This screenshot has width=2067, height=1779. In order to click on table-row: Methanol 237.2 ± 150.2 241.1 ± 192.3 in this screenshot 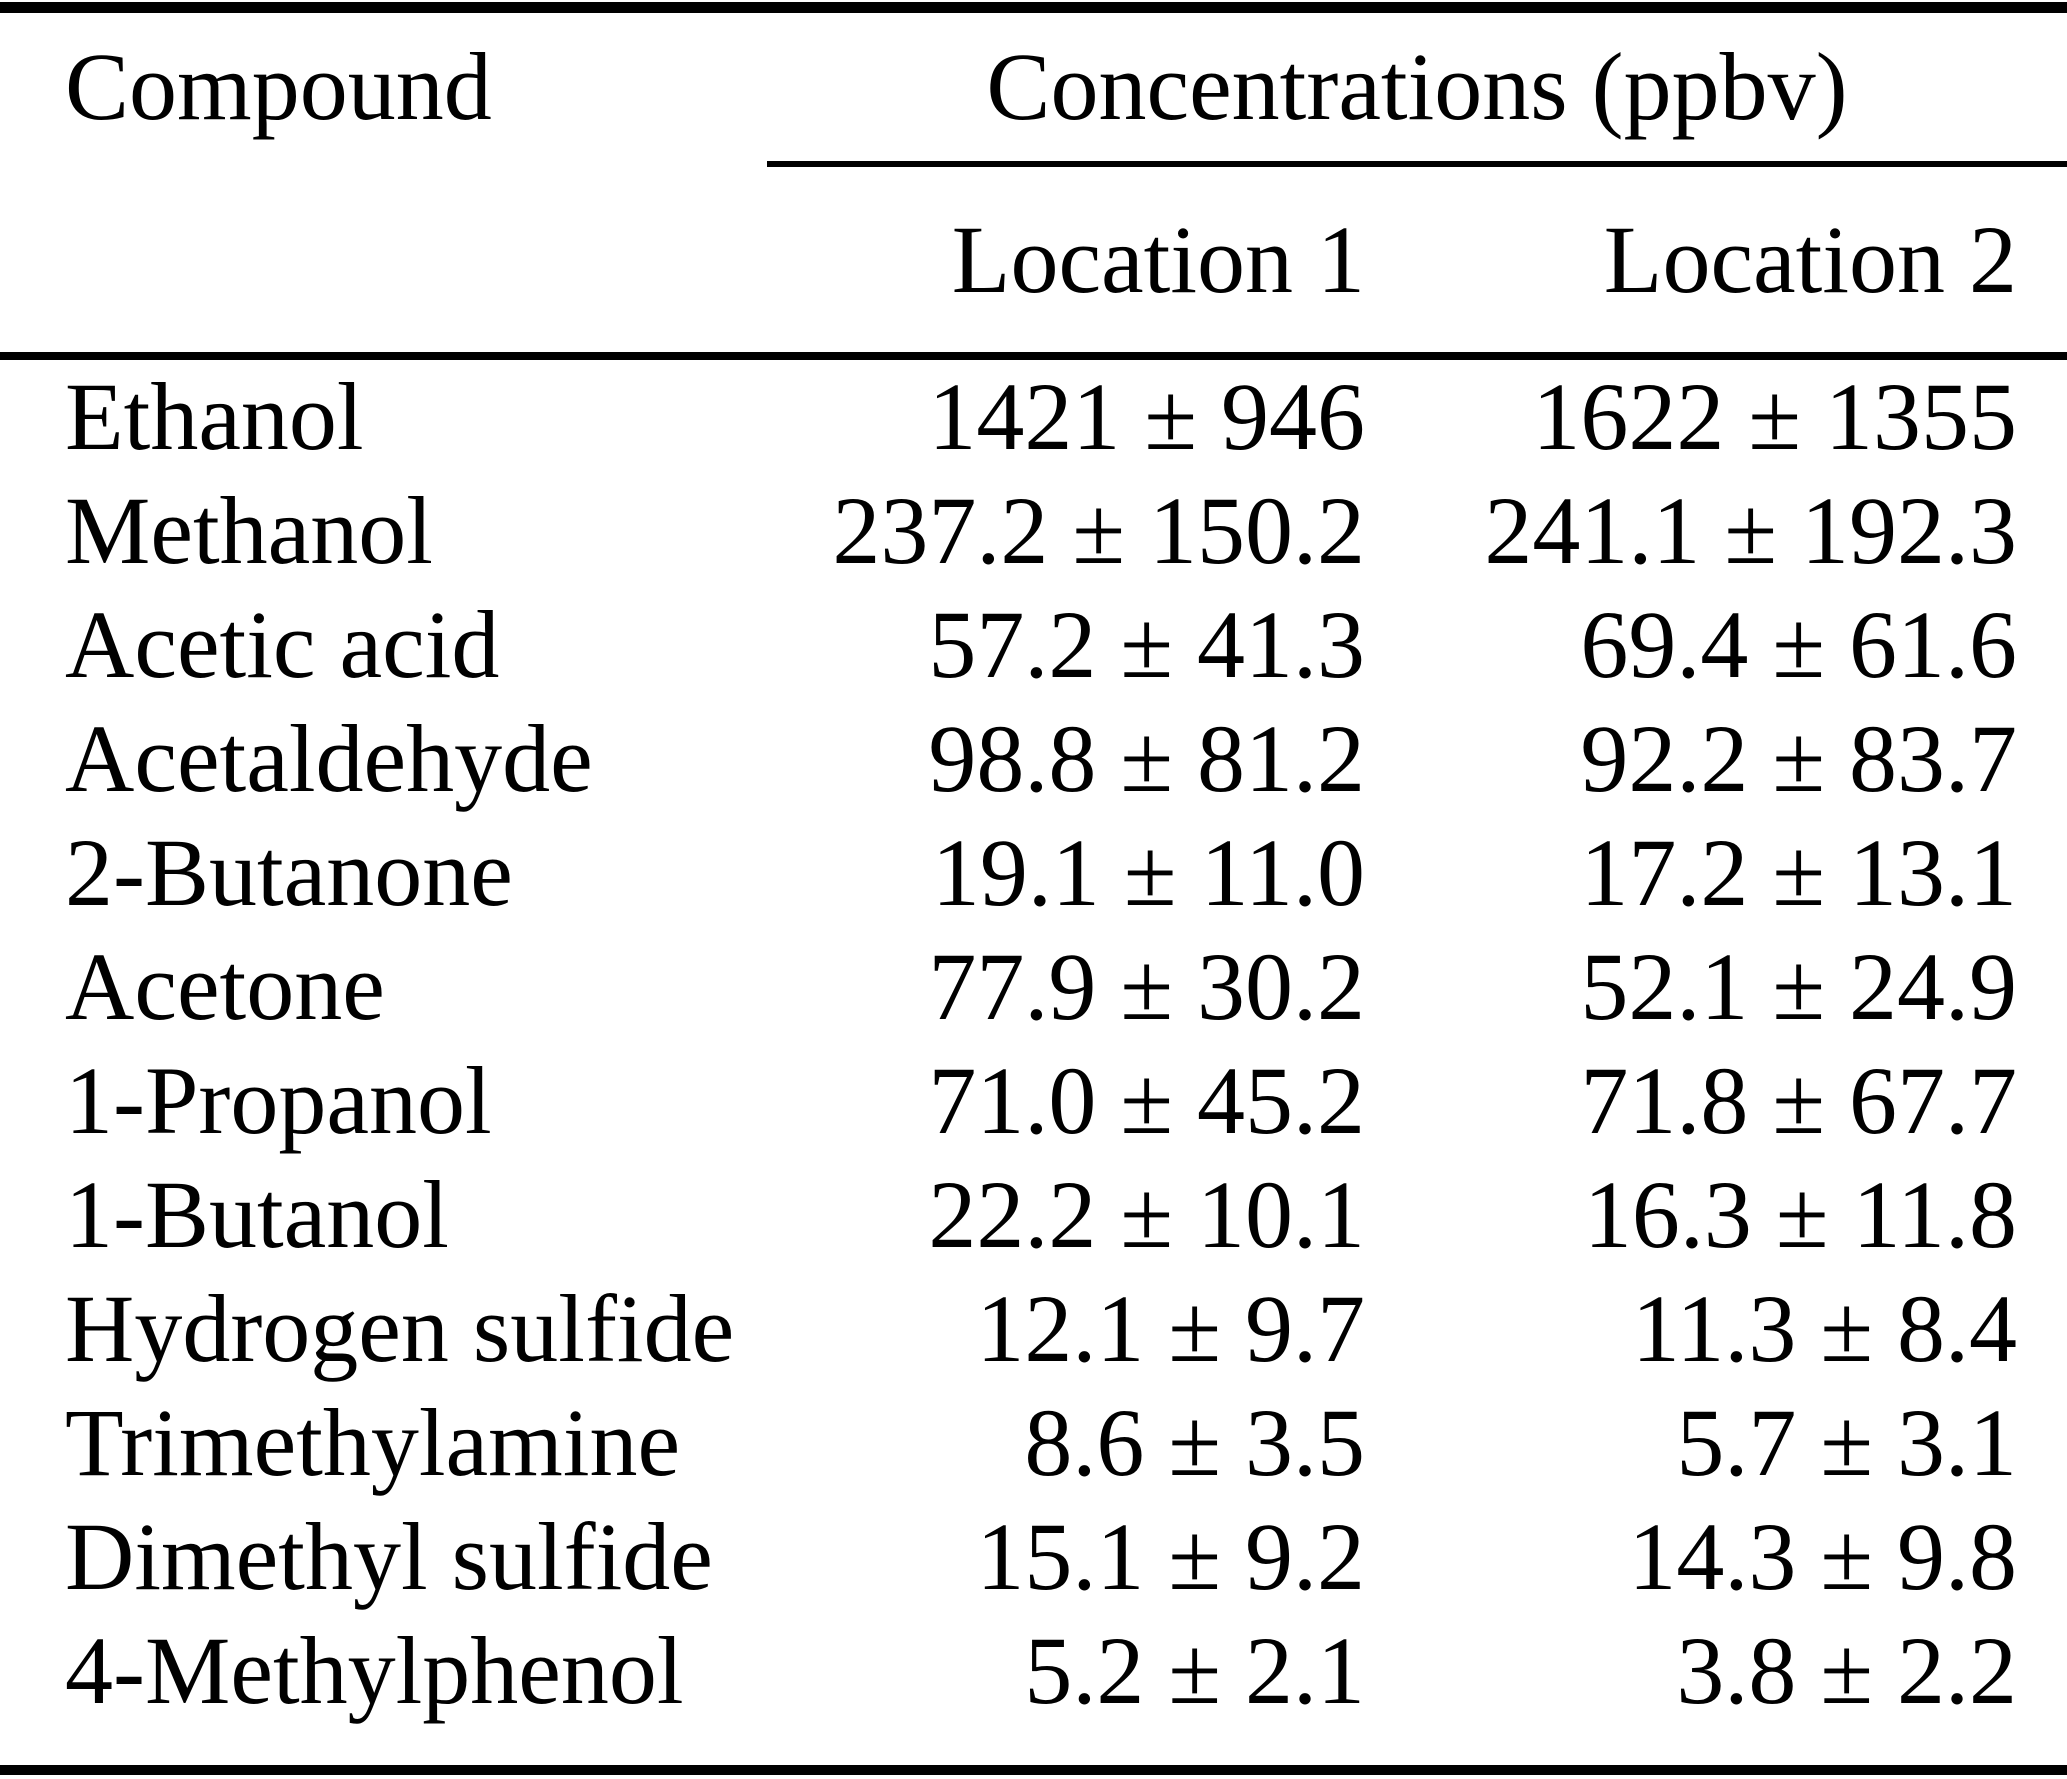, I will do `click(1033, 531)`.